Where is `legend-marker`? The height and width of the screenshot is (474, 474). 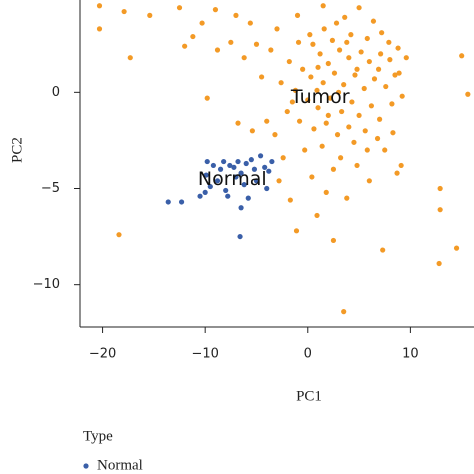 legend-marker is located at coordinates (86, 466).